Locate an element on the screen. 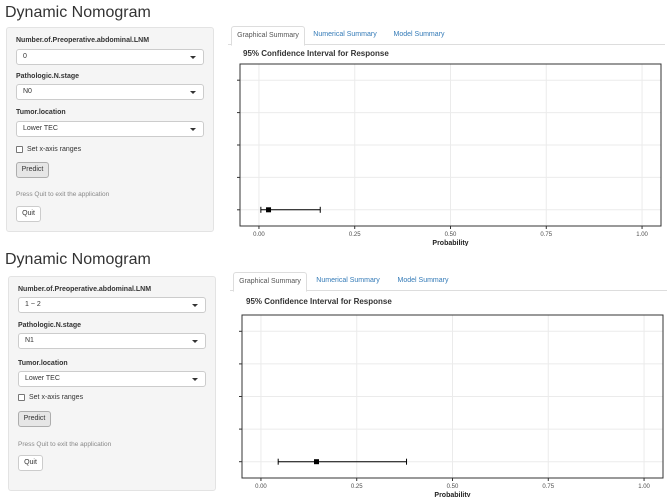 The height and width of the screenshot is (498, 669). lnm-select-value: 1 ~ 2 is located at coordinates (33, 304).